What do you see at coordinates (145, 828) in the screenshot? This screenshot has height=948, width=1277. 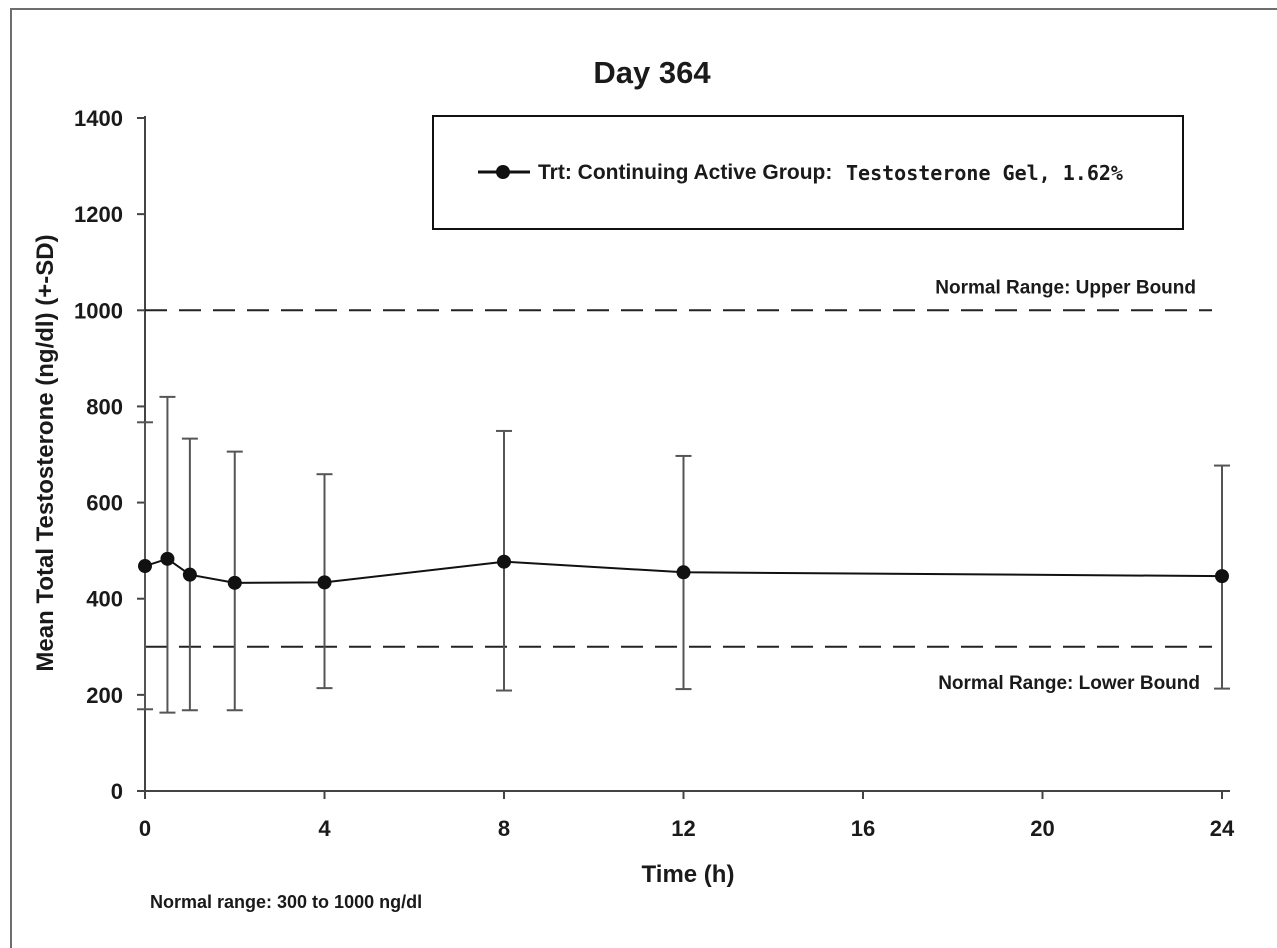 I see `x-tick-label: 0` at bounding box center [145, 828].